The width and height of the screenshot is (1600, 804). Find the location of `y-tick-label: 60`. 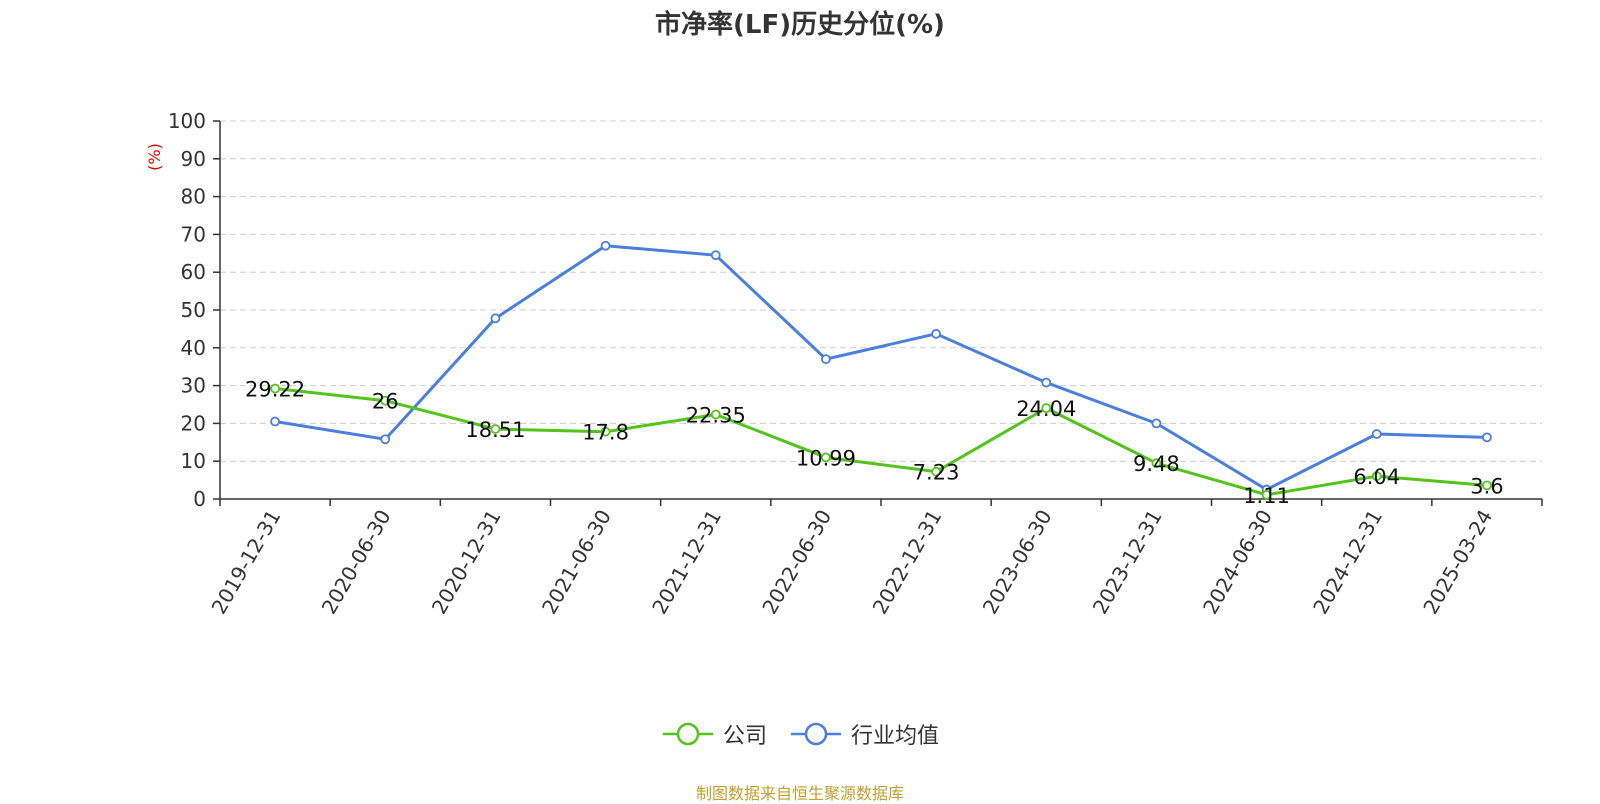

y-tick-label: 60 is located at coordinates (193, 272).